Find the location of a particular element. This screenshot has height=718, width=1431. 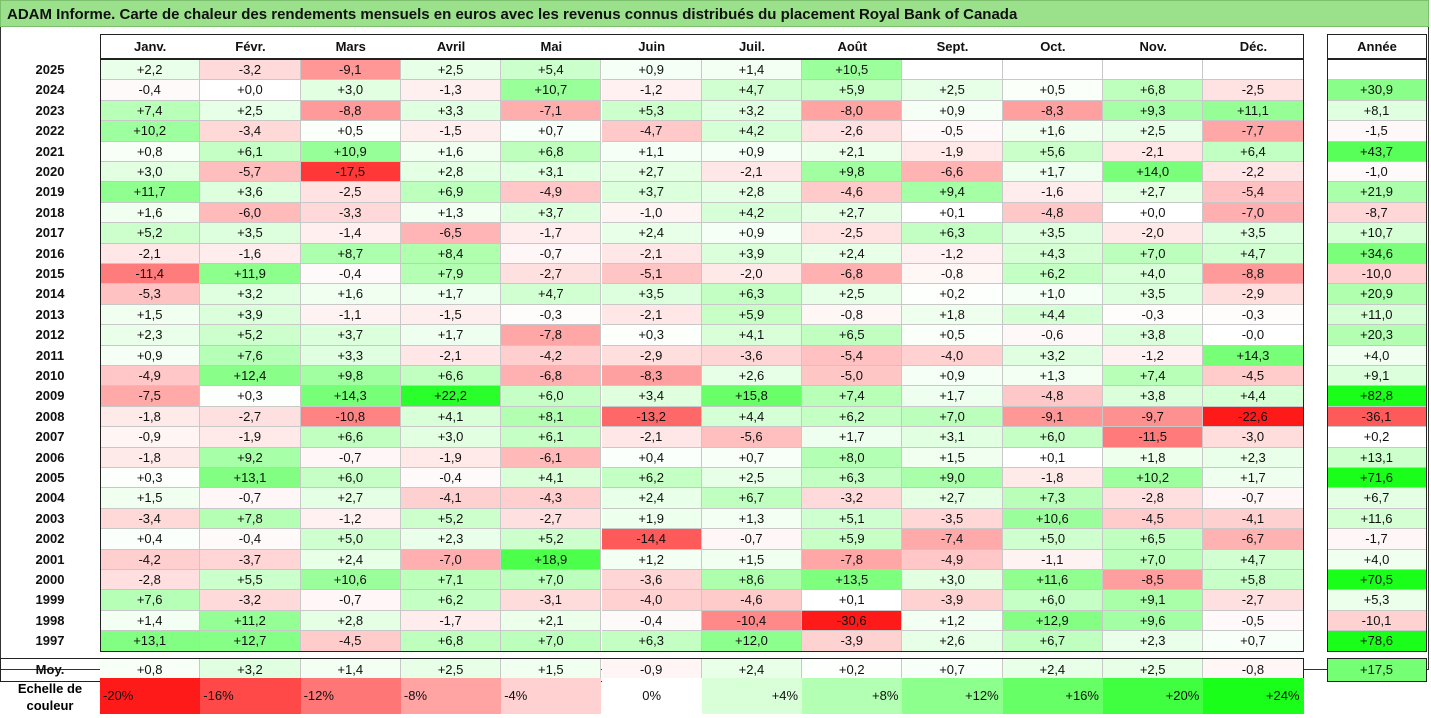

heatmap-cell: -1,1 is located at coordinates (1052, 559).